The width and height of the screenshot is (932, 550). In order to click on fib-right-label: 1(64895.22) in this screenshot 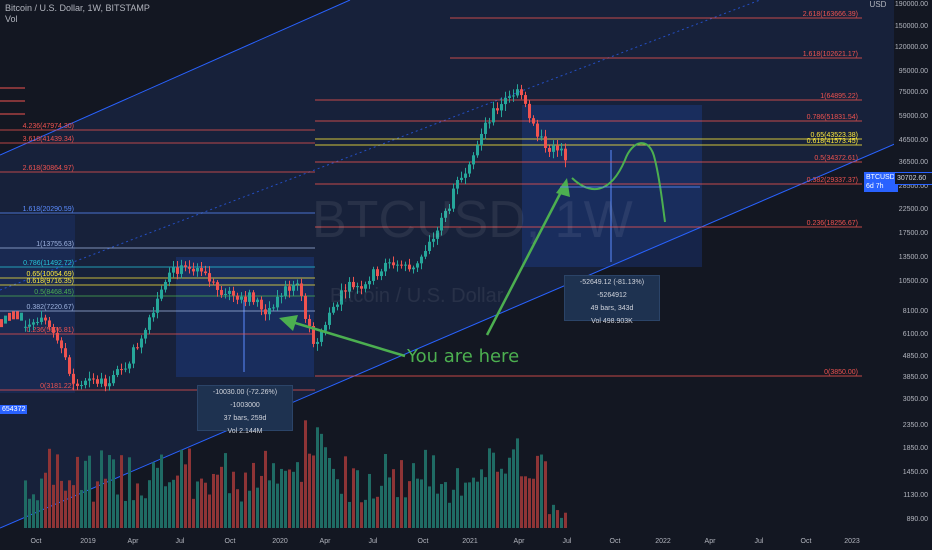, I will do `click(839, 96)`.